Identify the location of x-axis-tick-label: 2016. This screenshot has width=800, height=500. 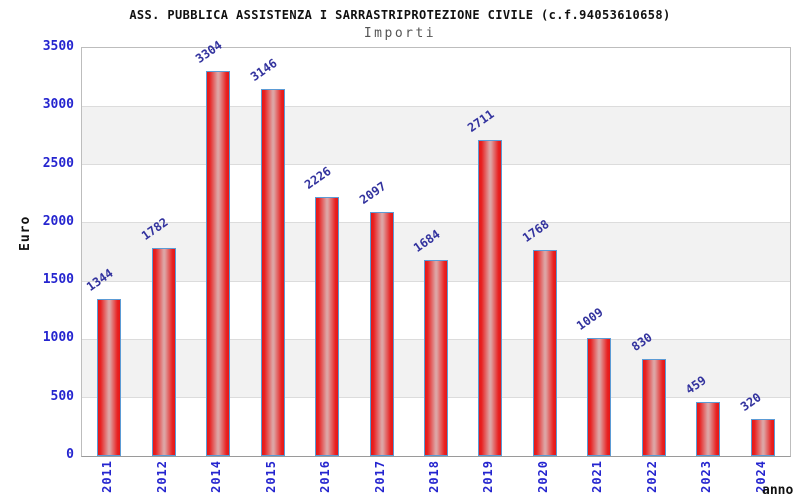
(325, 476).